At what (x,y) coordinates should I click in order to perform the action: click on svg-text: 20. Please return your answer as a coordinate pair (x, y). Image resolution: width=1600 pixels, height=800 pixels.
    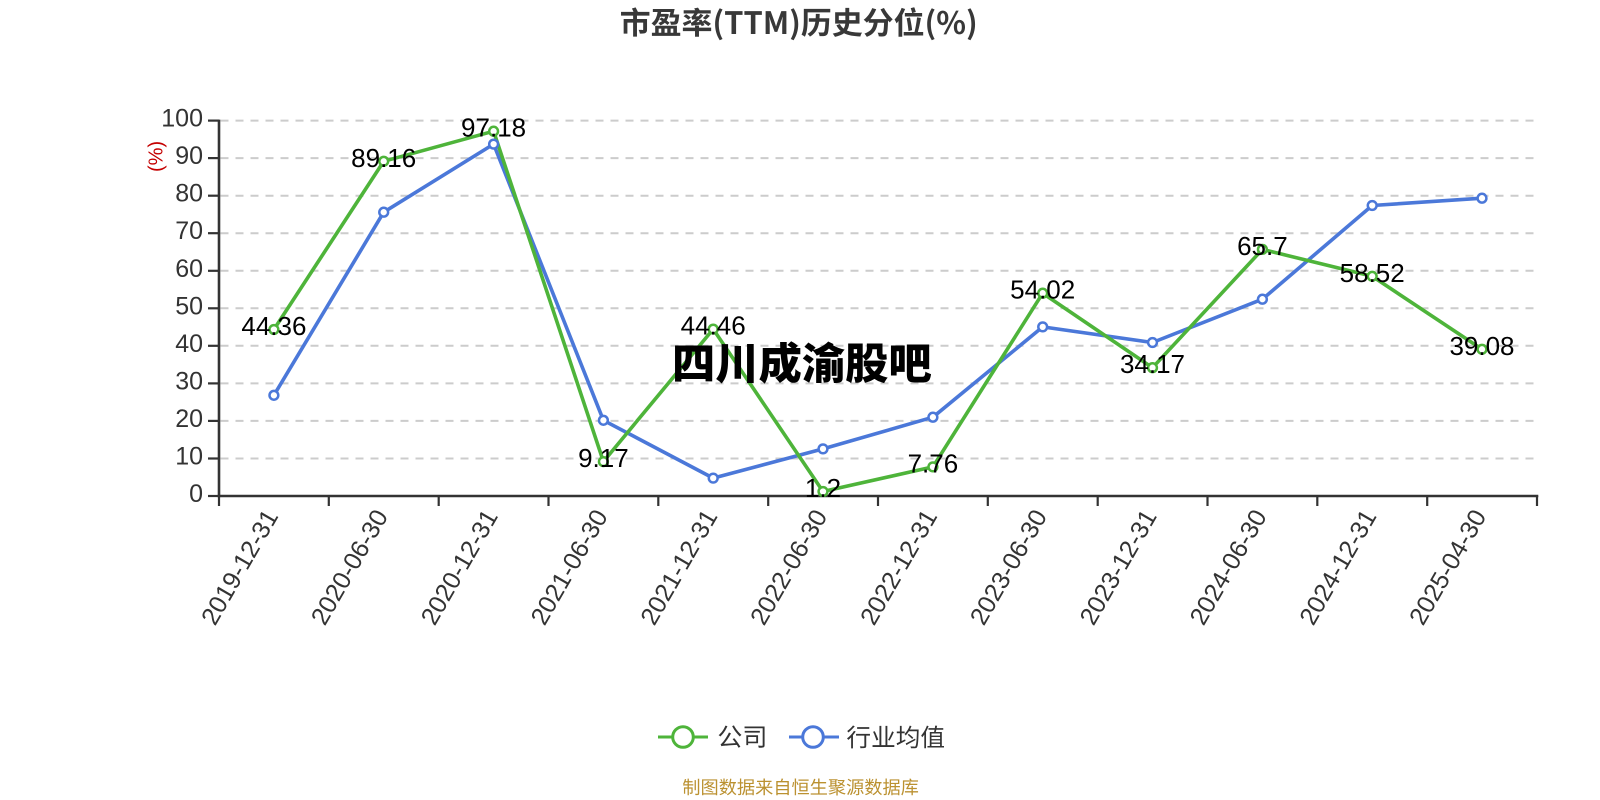
    Looking at the image, I should click on (189, 419).